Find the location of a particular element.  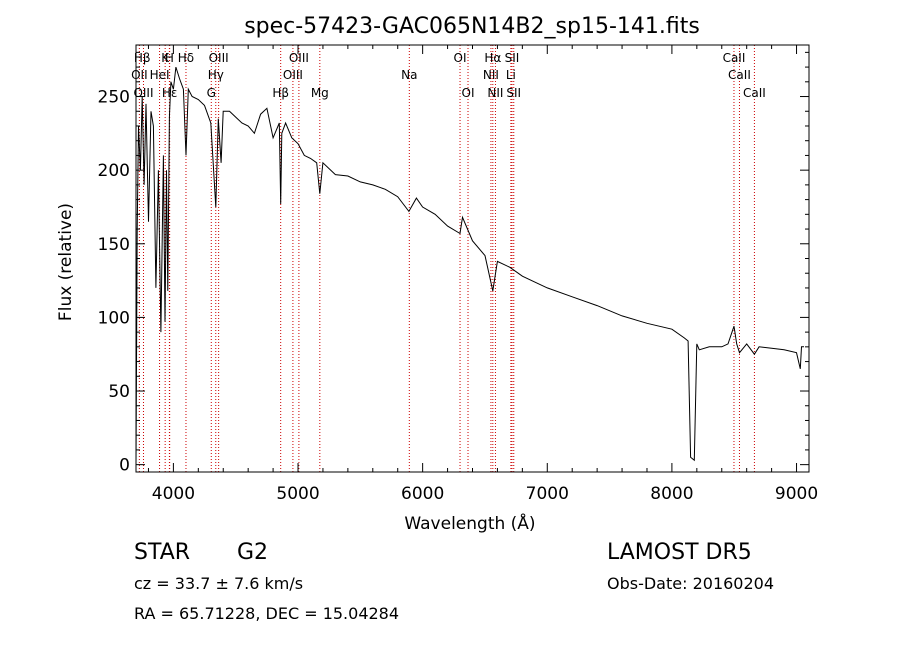

annotation-label-24: NII is located at coordinates (495, 93).